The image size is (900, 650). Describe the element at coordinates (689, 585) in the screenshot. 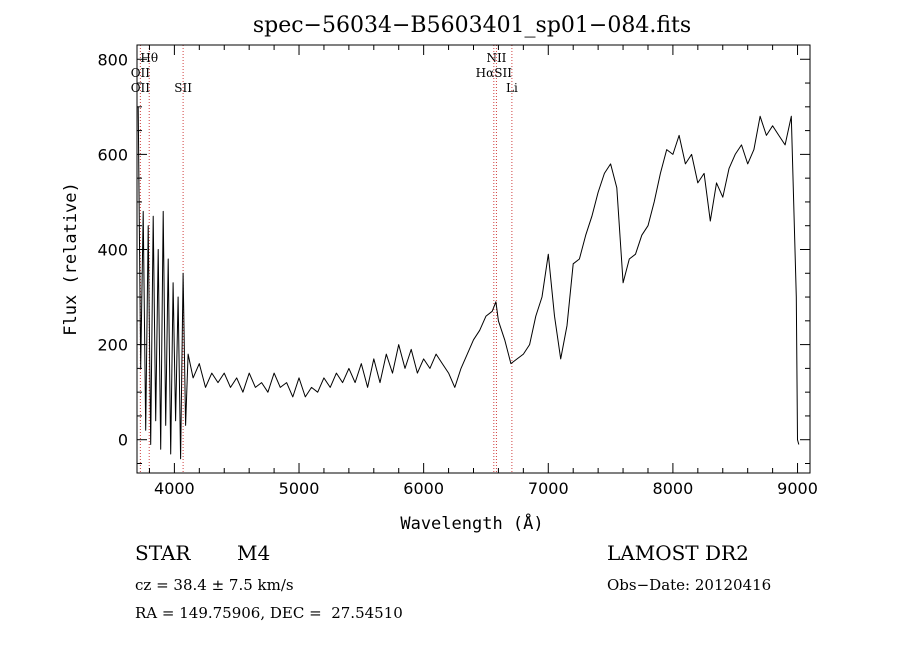

I see `observation-date: Obs−Date: 20120416` at that location.